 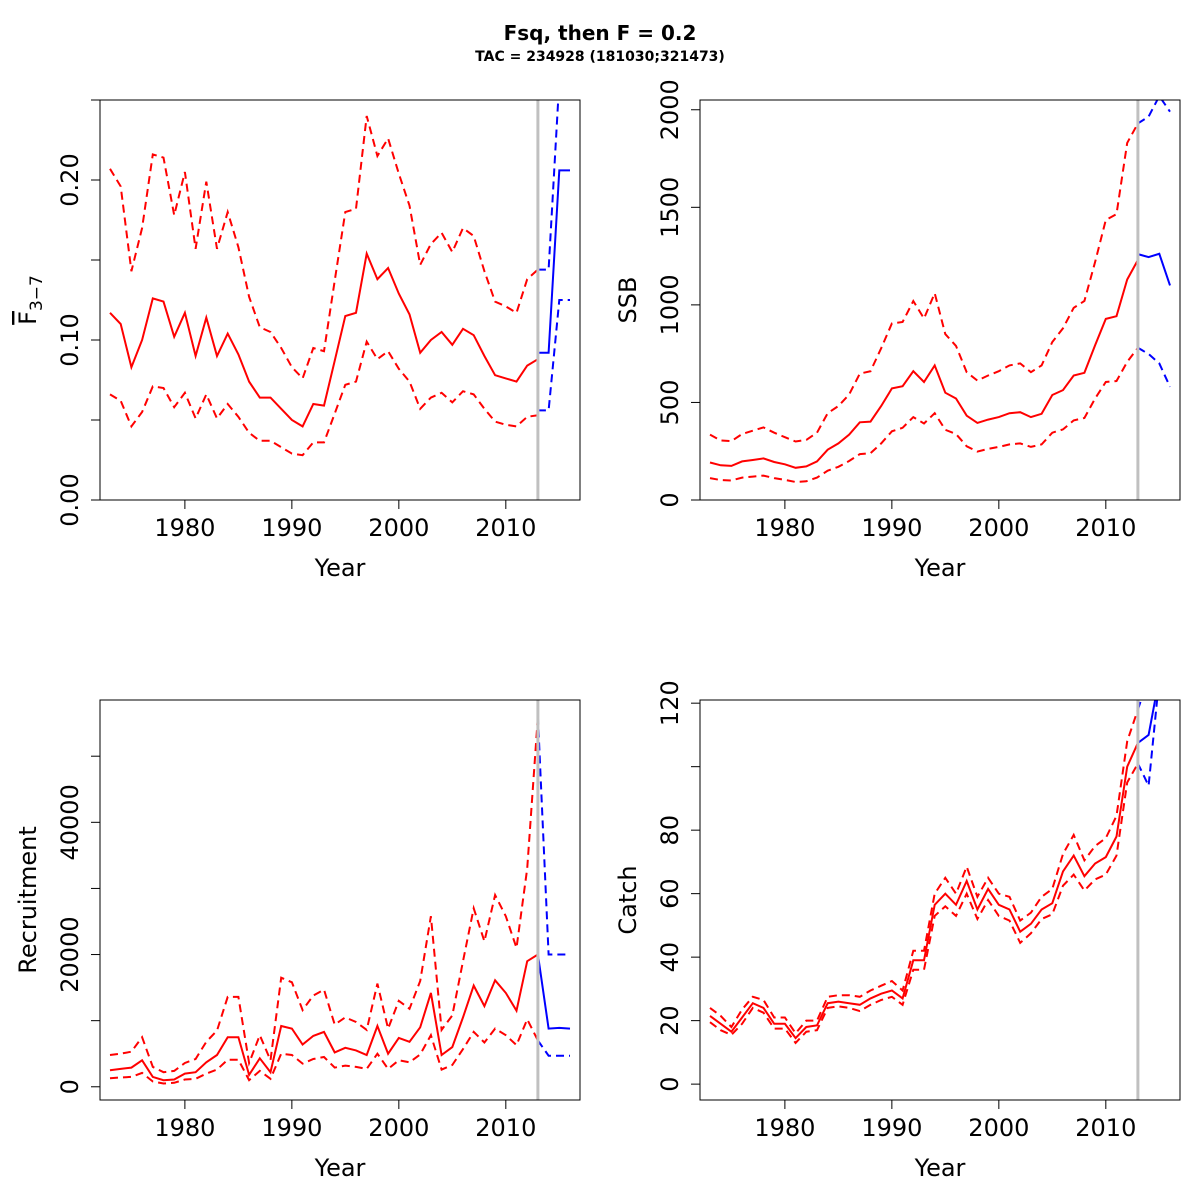 What do you see at coordinates (1139, 705) in the screenshot?
I see `catch-series-forecast-upper` at bounding box center [1139, 705].